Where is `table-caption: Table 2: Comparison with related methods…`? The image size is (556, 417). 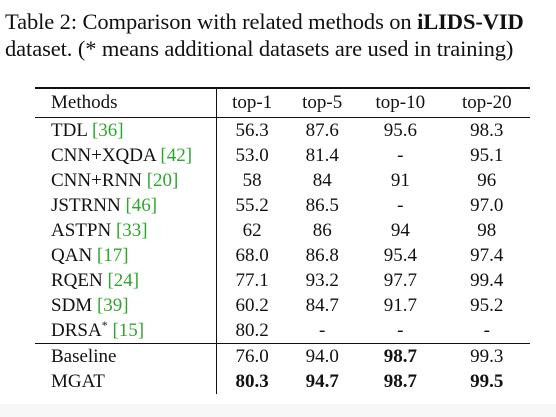
table-caption: Table 2: Comparison with related methods… is located at coordinates (279, 35).